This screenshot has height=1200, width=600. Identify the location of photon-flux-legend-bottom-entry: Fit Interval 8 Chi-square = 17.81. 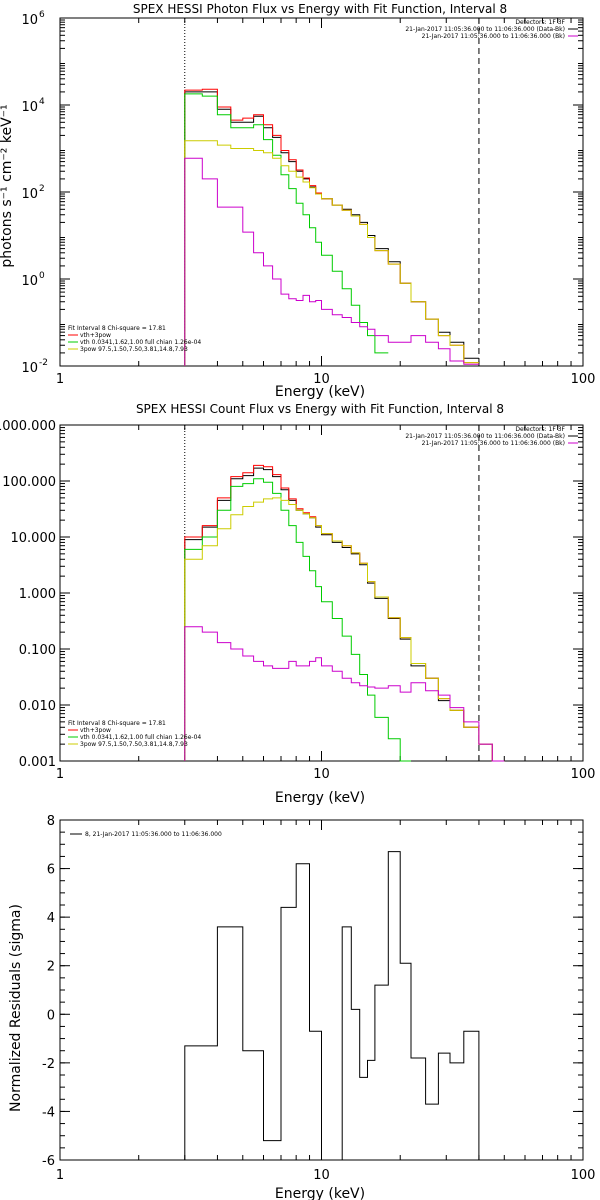
(117, 328).